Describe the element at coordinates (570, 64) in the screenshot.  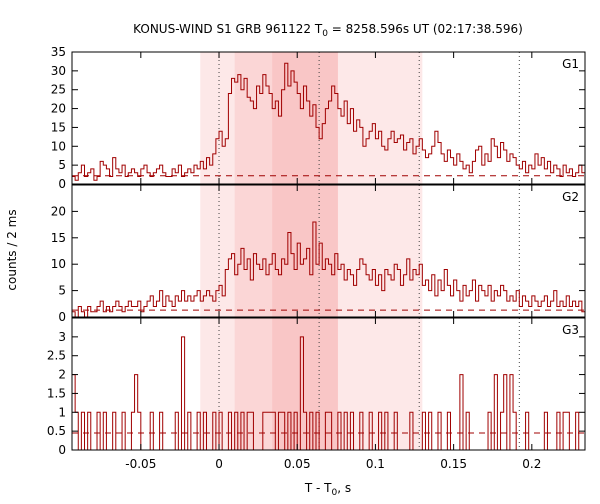
I see `panel-label: G1` at that location.